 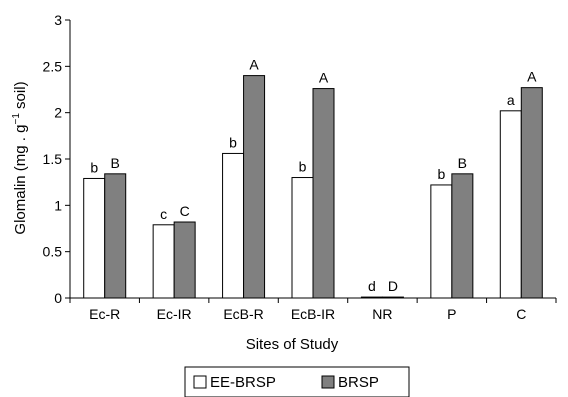 I want to click on x-tick-label: NR, so click(x=382, y=314).